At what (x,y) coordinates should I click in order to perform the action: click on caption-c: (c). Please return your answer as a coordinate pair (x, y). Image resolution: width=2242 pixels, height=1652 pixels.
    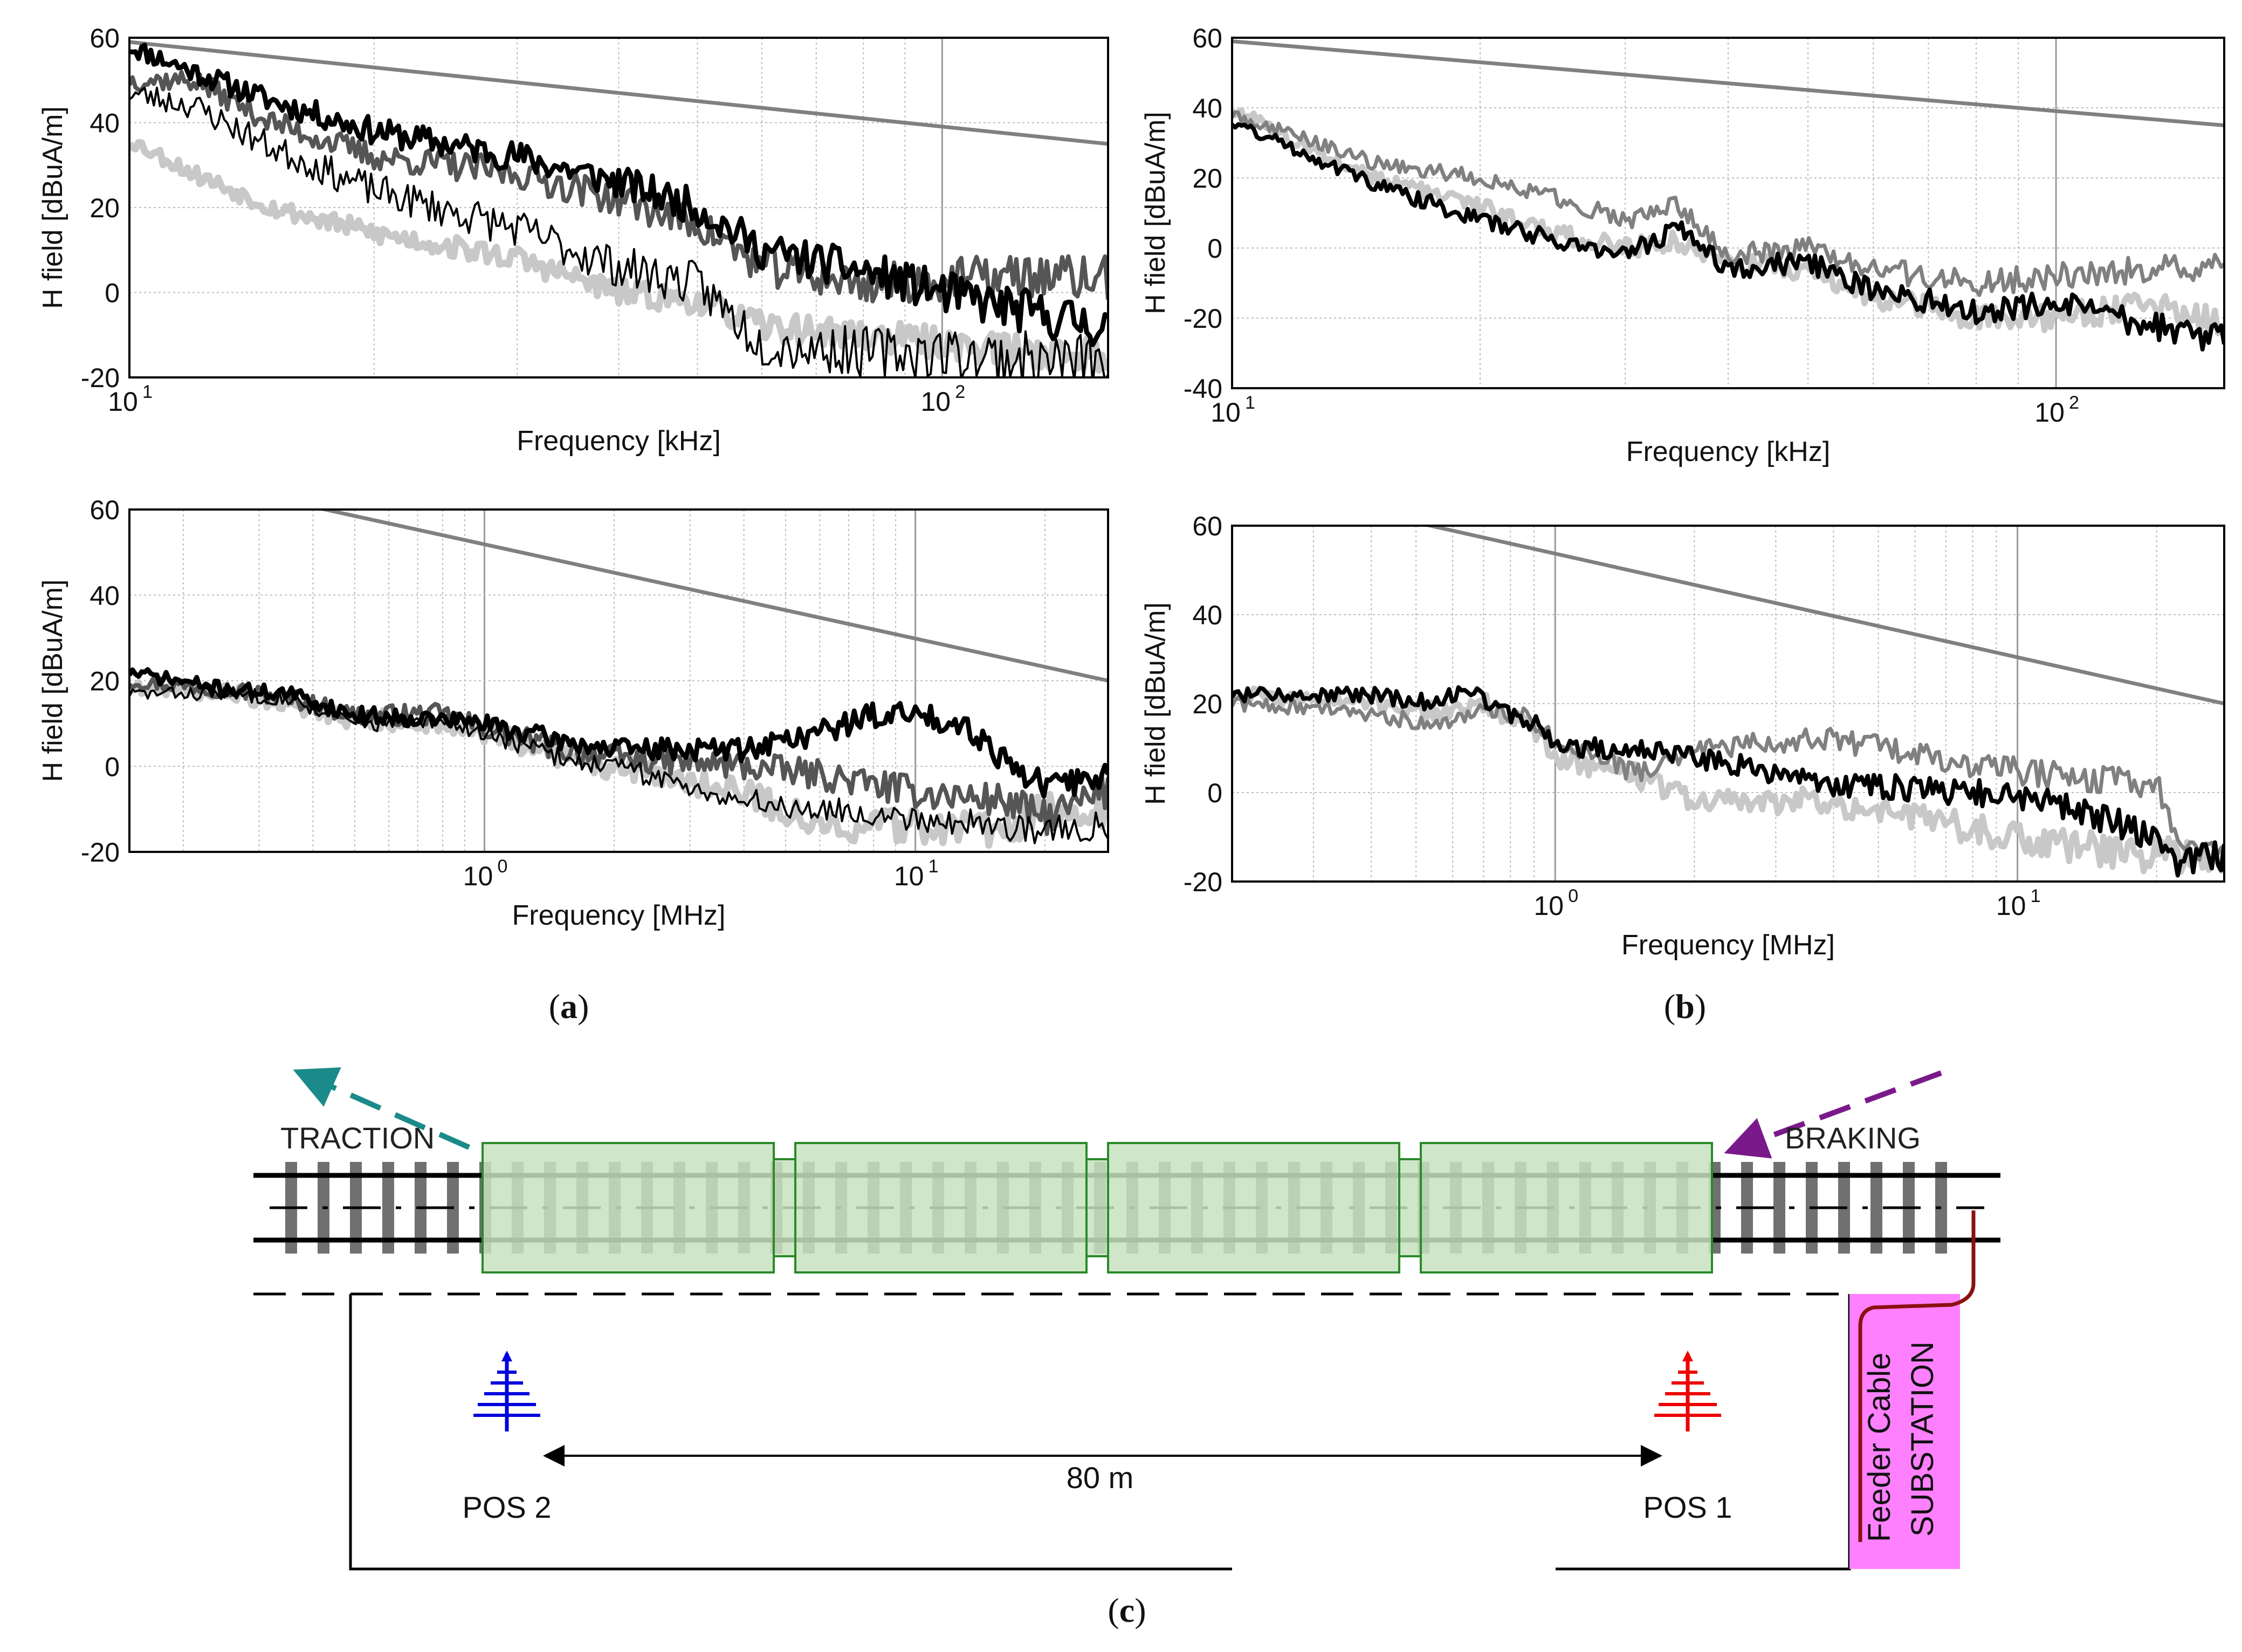
    Looking at the image, I should click on (1127, 1610).